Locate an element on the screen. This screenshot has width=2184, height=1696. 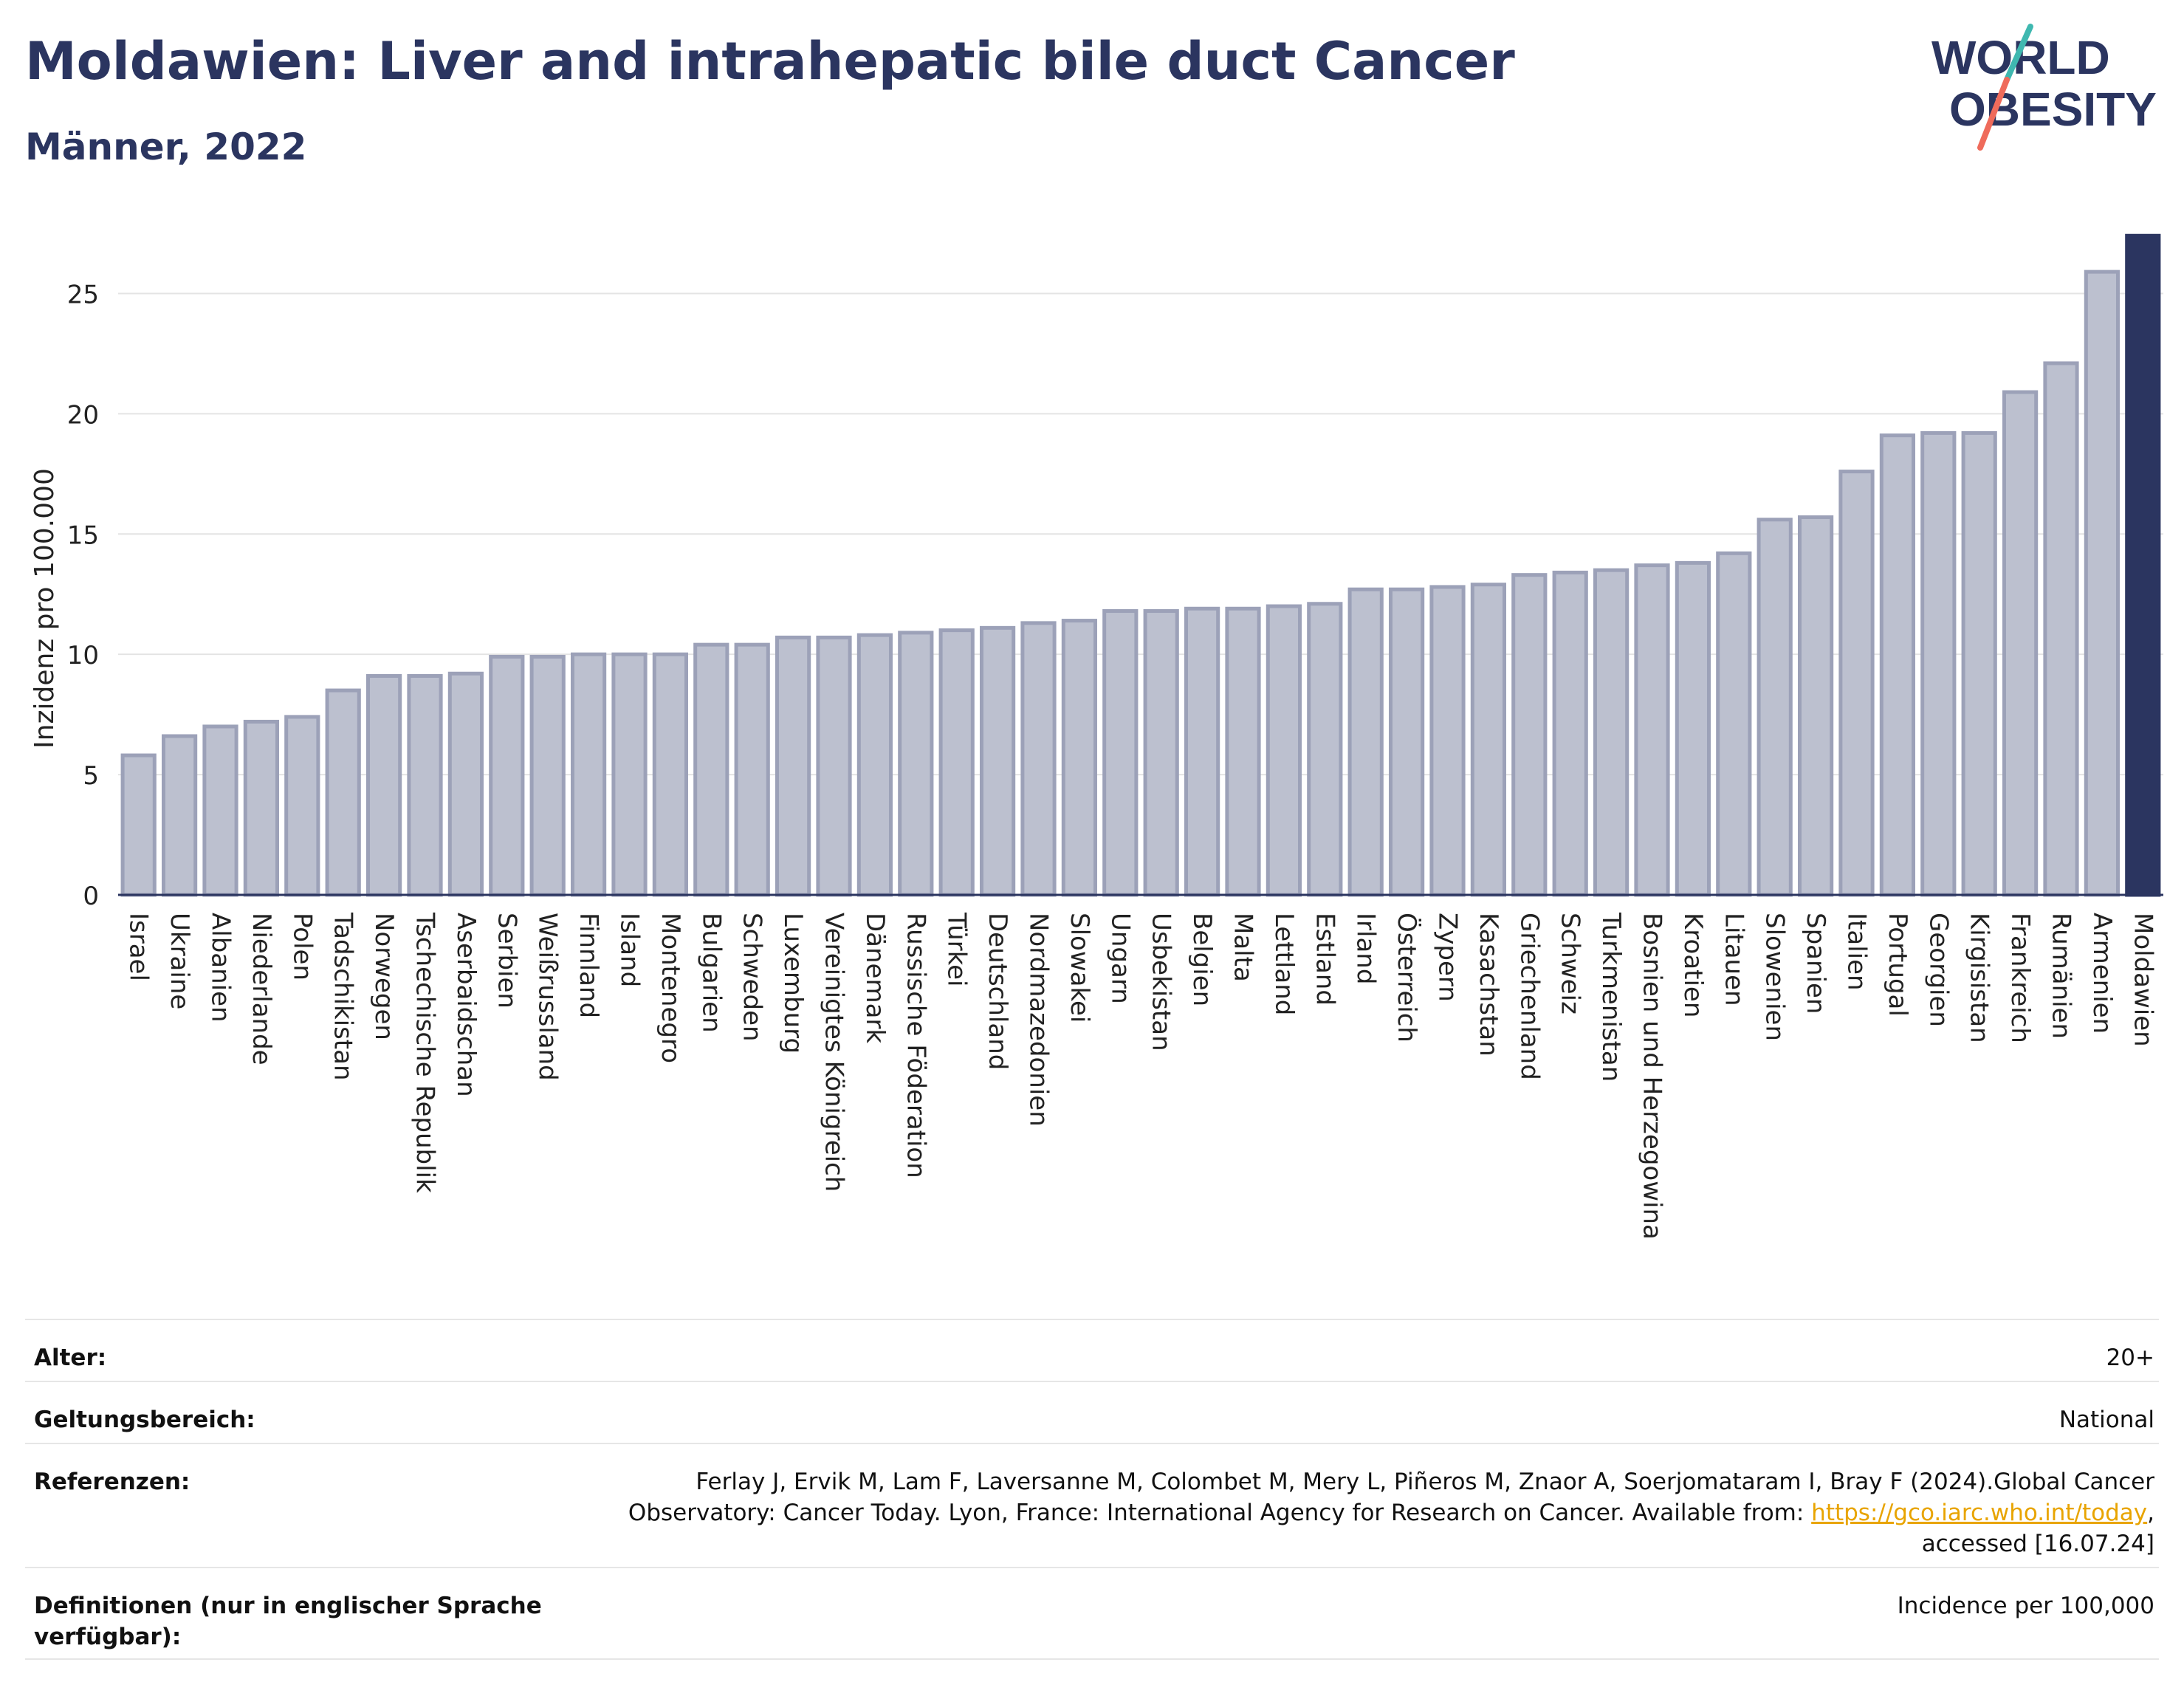
bar-island is located at coordinates (630, 774).